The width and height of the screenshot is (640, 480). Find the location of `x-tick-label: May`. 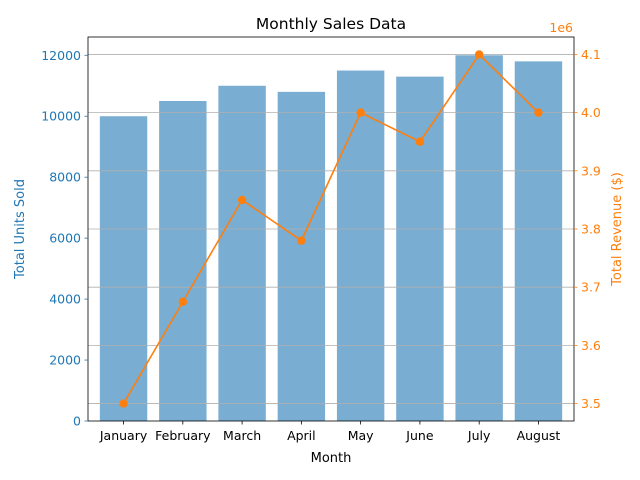

x-tick-label: May is located at coordinates (361, 435).